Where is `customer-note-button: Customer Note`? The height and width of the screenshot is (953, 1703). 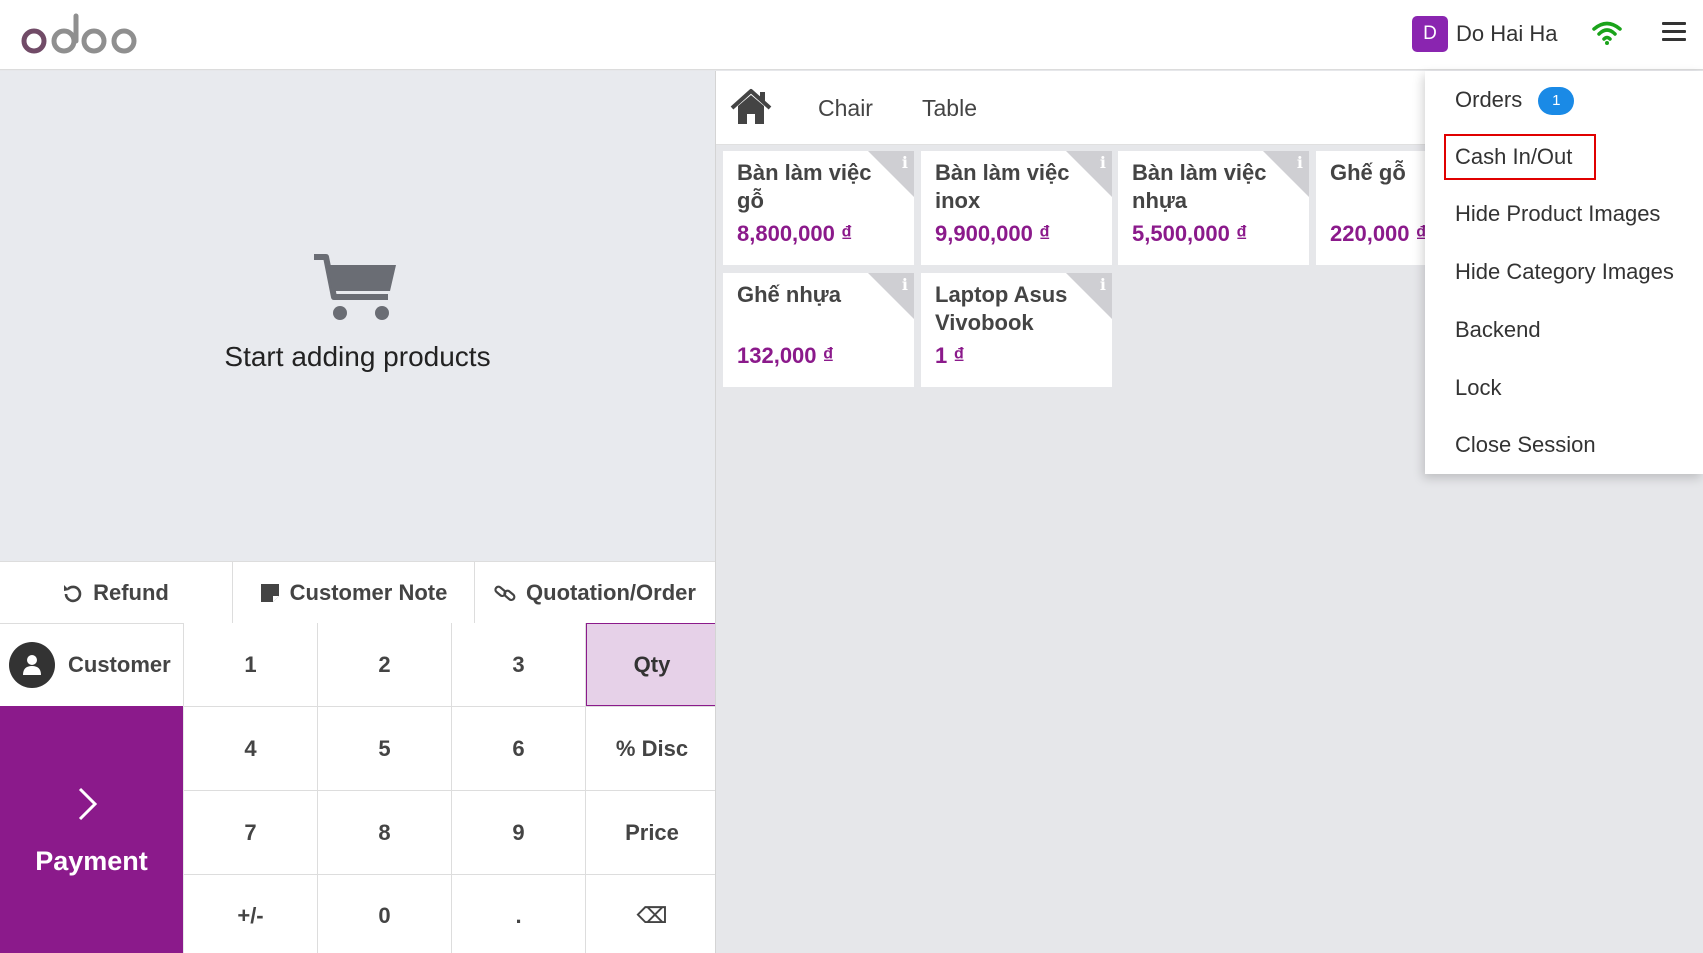
customer-note-button: Customer Note is located at coordinates (354, 593).